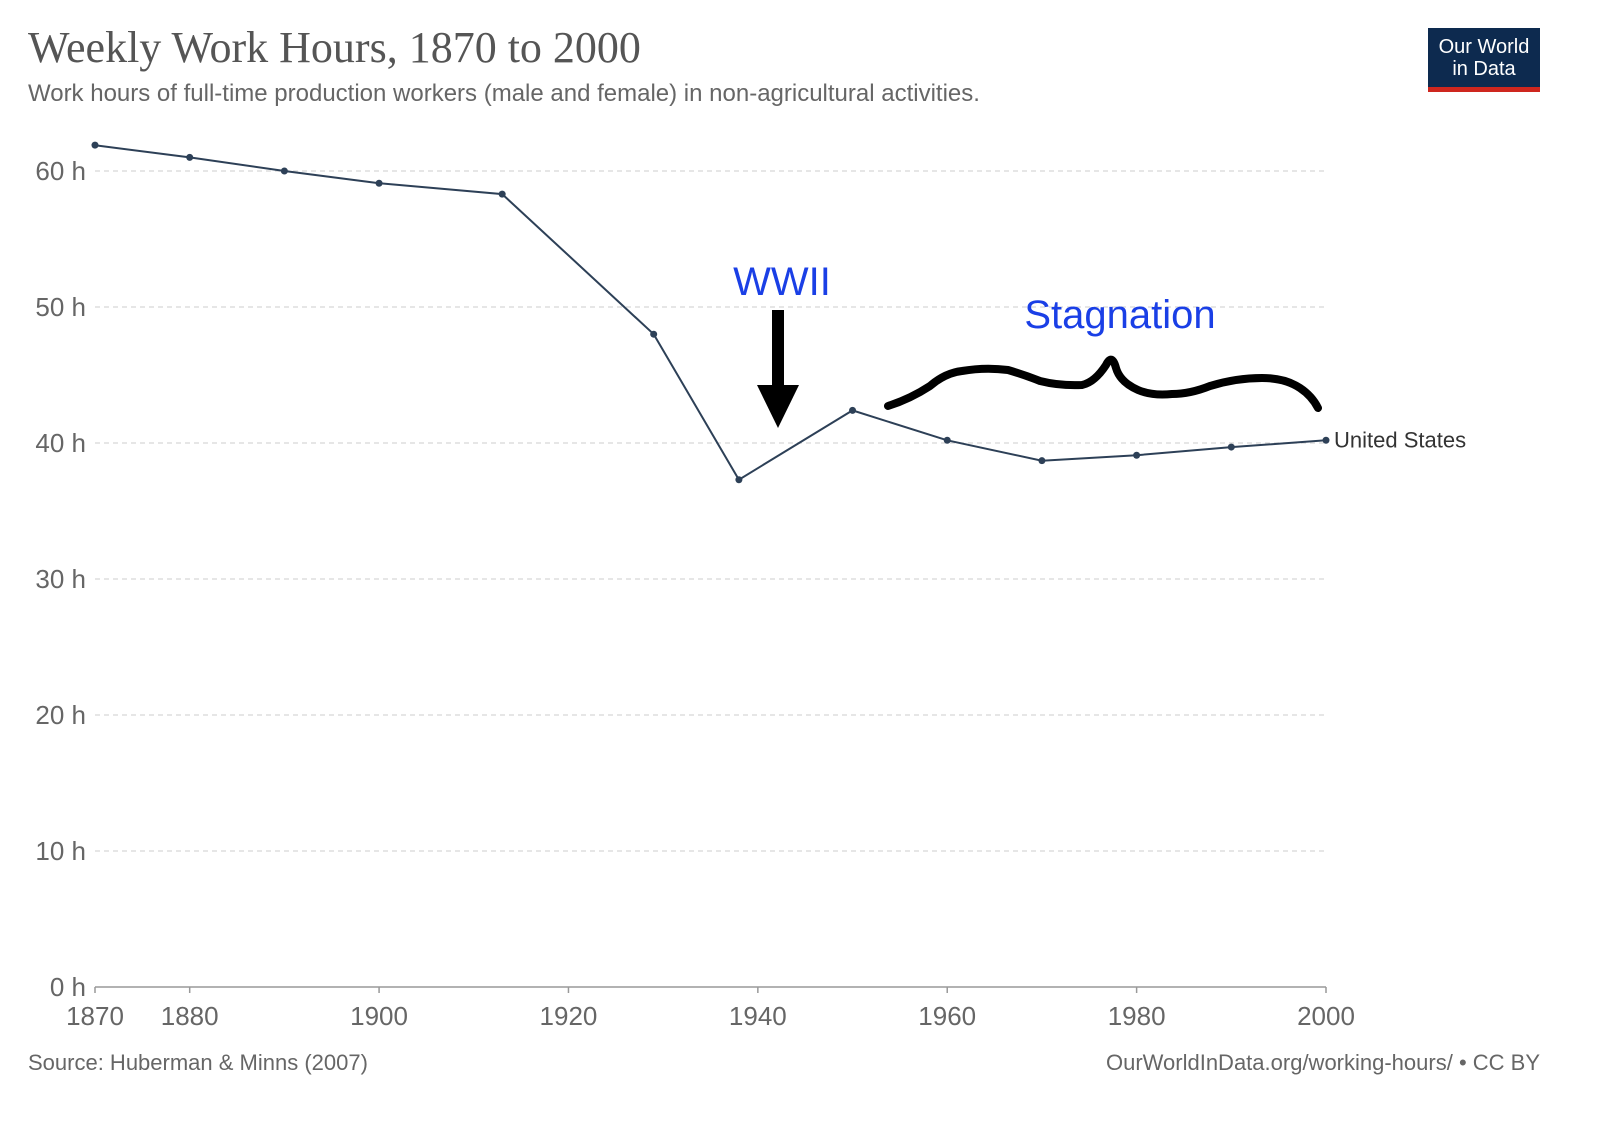 The width and height of the screenshot is (1600, 1129). Describe the element at coordinates (379, 1016) in the screenshot. I see `x-tick-label: 1900` at that location.